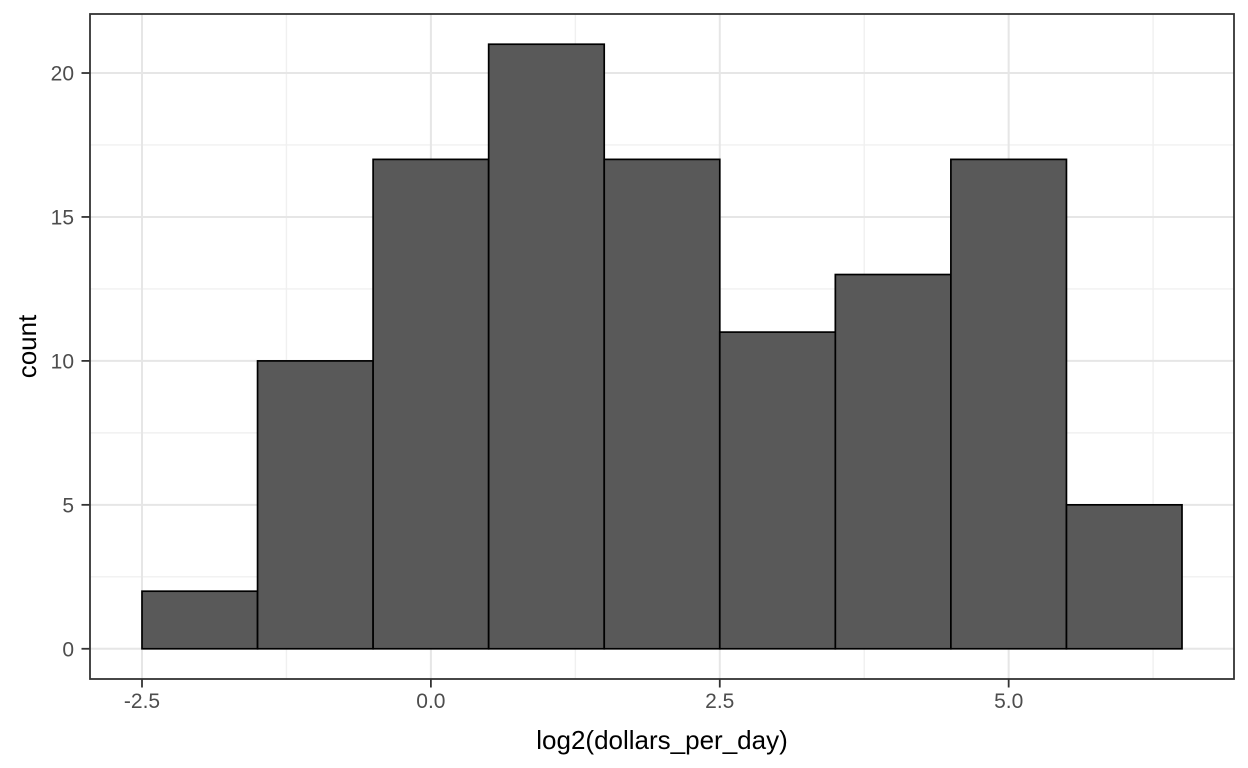 This screenshot has height=768, width=1248. I want to click on y-axis-tick-labels: 0 5 10 15 20, so click(62, 362).